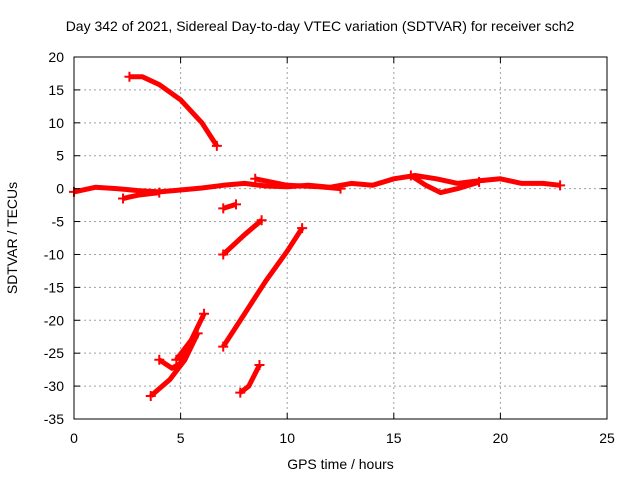  Describe the element at coordinates (287, 438) in the screenshot. I see `x-tick-label: 10` at that location.